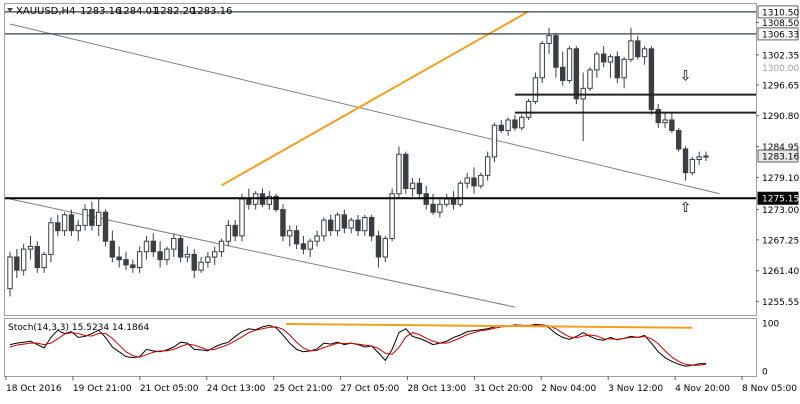 Image resolution: width=800 pixels, height=404 pixels. Describe the element at coordinates (780, 24) in the screenshot. I see `y-tick-label: 1308.50` at that location.